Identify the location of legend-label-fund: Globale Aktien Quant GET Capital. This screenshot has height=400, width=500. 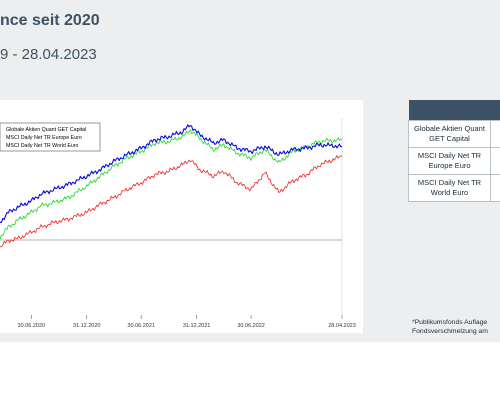
(46, 130).